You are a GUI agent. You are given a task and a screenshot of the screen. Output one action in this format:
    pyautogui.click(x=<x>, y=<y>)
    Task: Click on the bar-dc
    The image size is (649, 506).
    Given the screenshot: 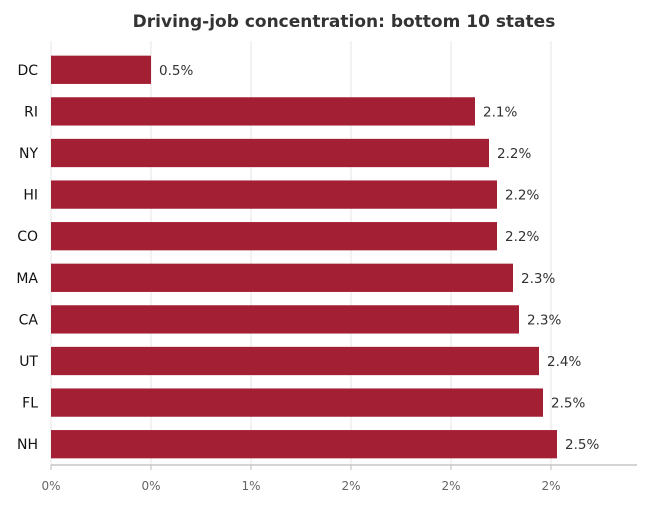 What is the action you would take?
    pyautogui.click(x=101, y=69)
    